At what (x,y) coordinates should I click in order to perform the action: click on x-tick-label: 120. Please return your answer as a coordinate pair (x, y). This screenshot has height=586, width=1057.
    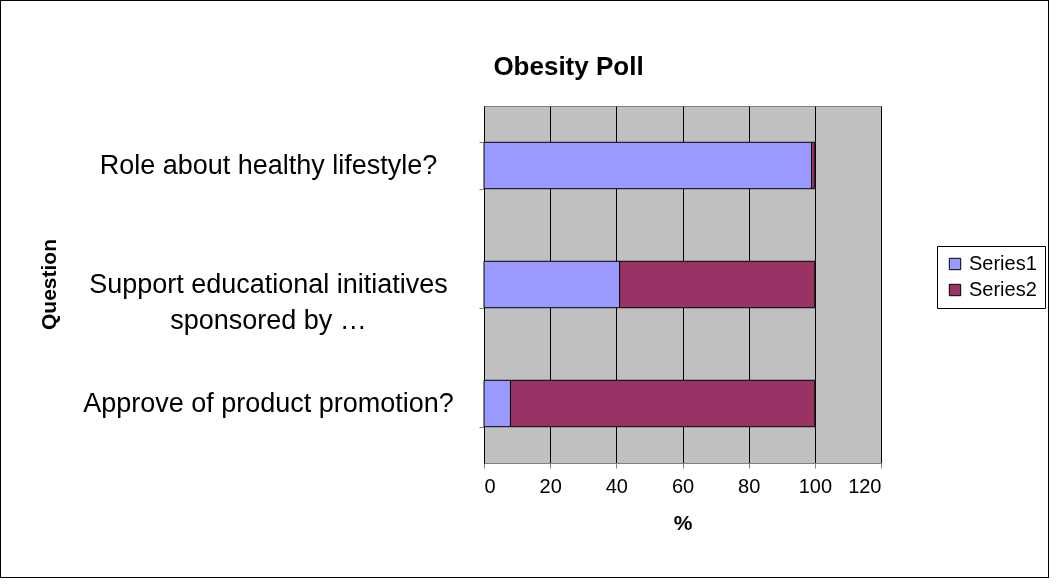
    Looking at the image, I should click on (865, 485).